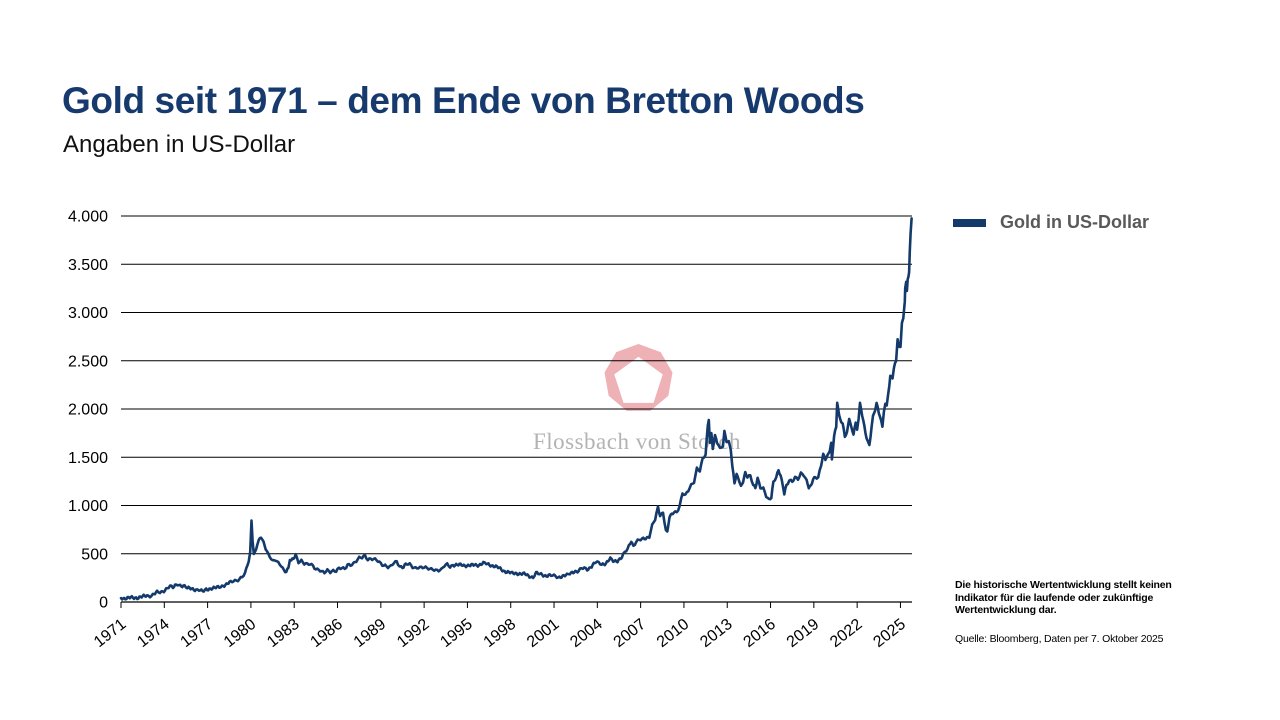 This screenshot has height=720, width=1280. What do you see at coordinates (413, 633) in the screenshot?
I see `svg-text: 1992` at bounding box center [413, 633].